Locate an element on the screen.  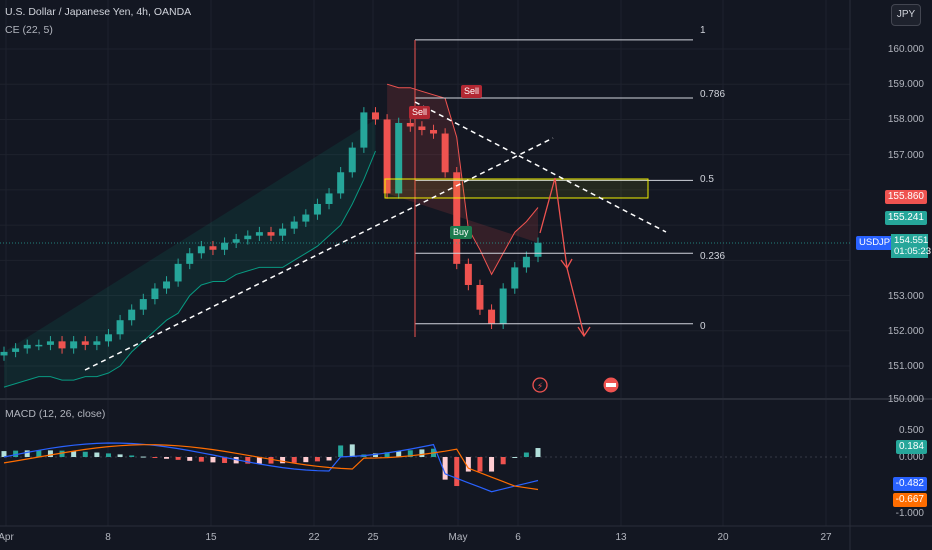
macd-line-badge: -0.482 is located at coordinates (909, 484).